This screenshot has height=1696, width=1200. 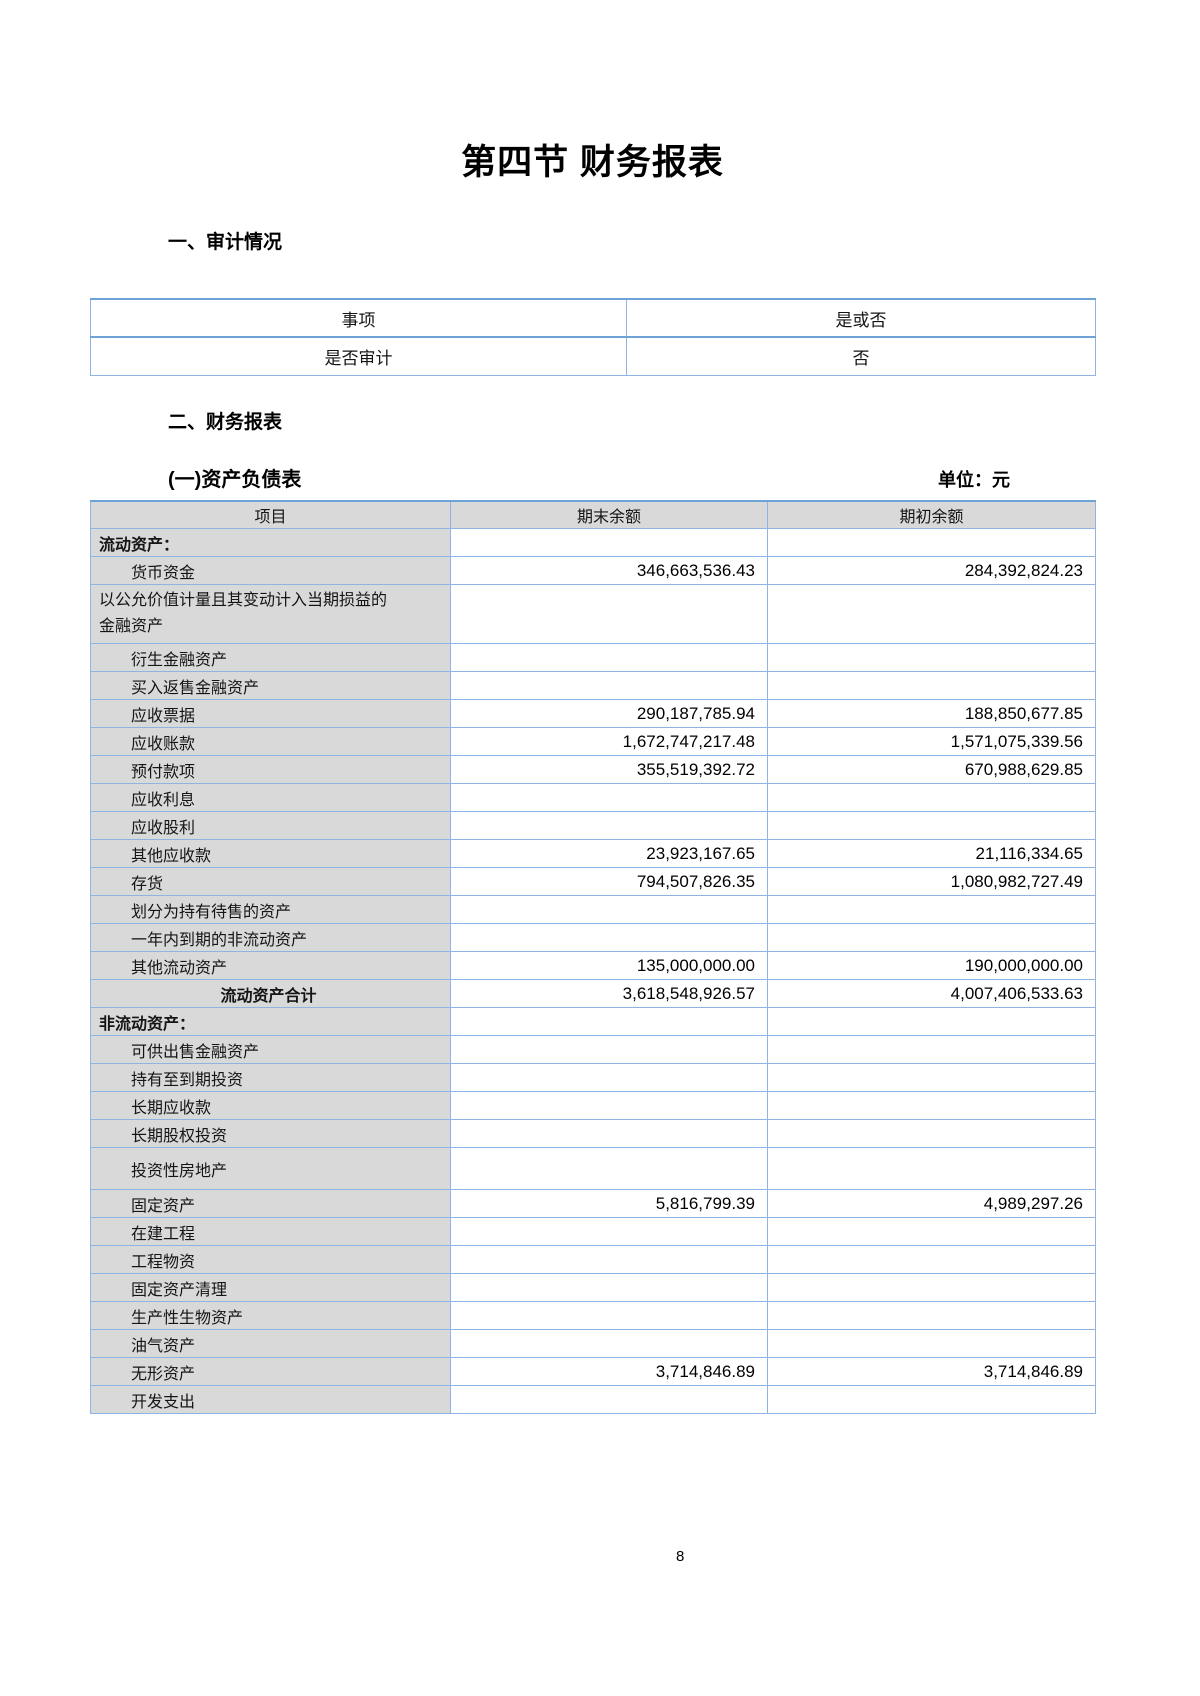 I want to click on beginning-balance-cell: 190,000,000.00, so click(x=931, y=965).